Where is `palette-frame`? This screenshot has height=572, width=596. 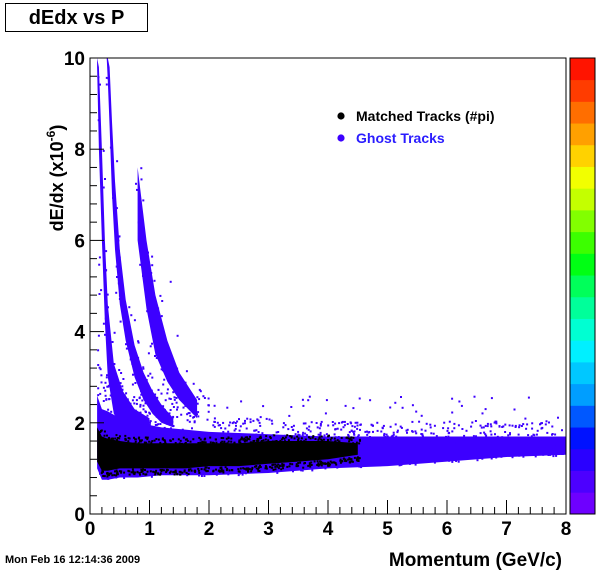
palette-frame is located at coordinates (582, 286).